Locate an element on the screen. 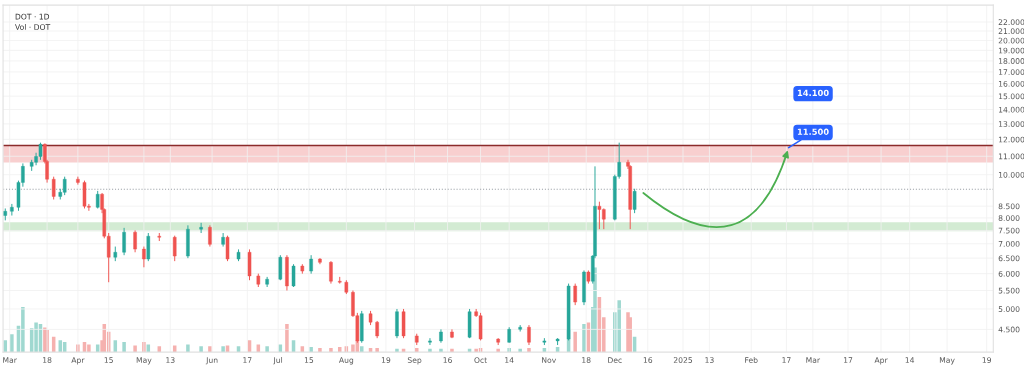 This screenshot has width=1024, height=368. annotation: 14.100 is located at coordinates (813, 93).